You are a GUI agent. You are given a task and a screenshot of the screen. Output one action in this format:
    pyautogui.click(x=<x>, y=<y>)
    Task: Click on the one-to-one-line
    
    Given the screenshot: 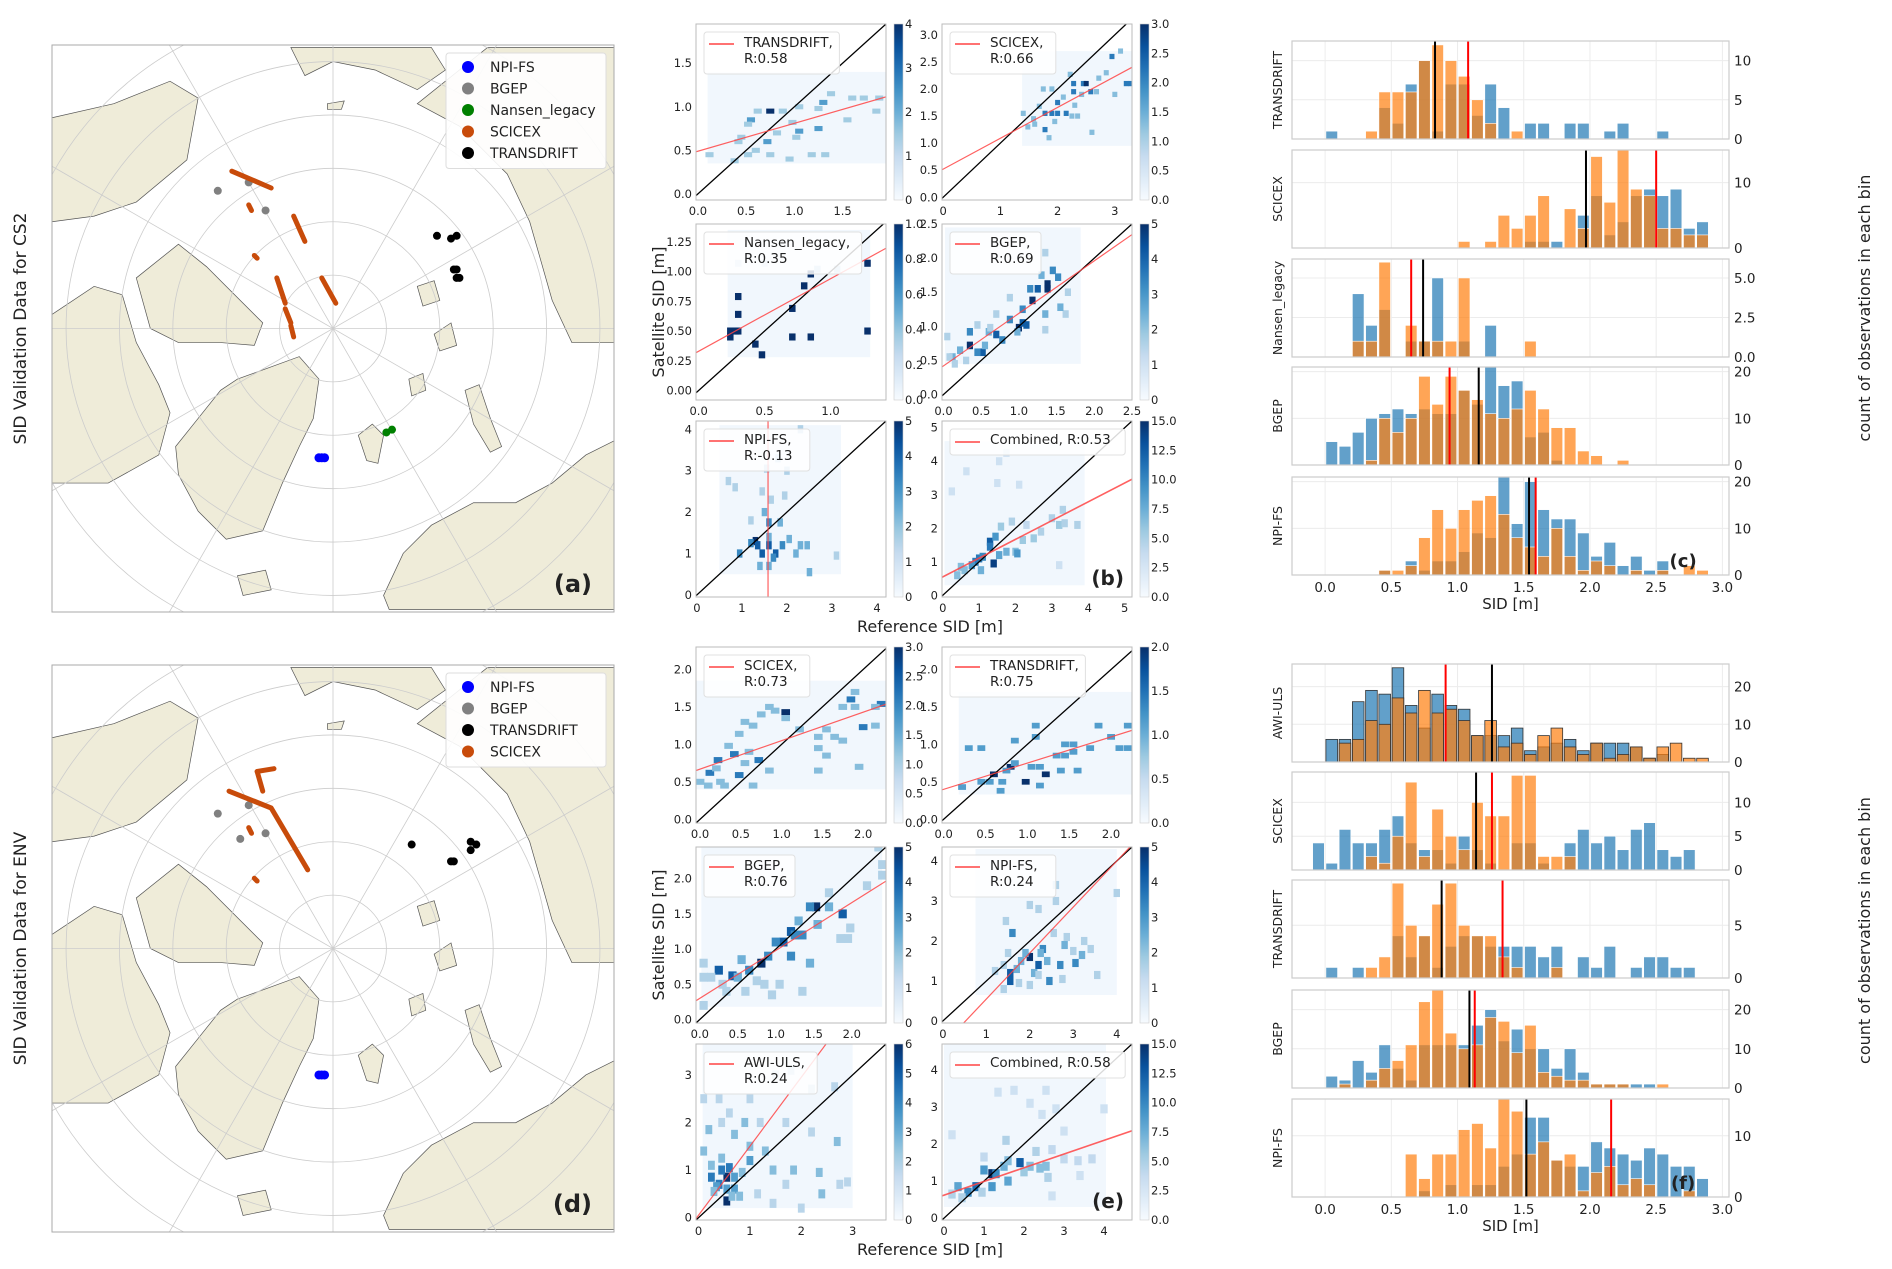 What is the action you would take?
    pyautogui.click(x=1037, y=310)
    